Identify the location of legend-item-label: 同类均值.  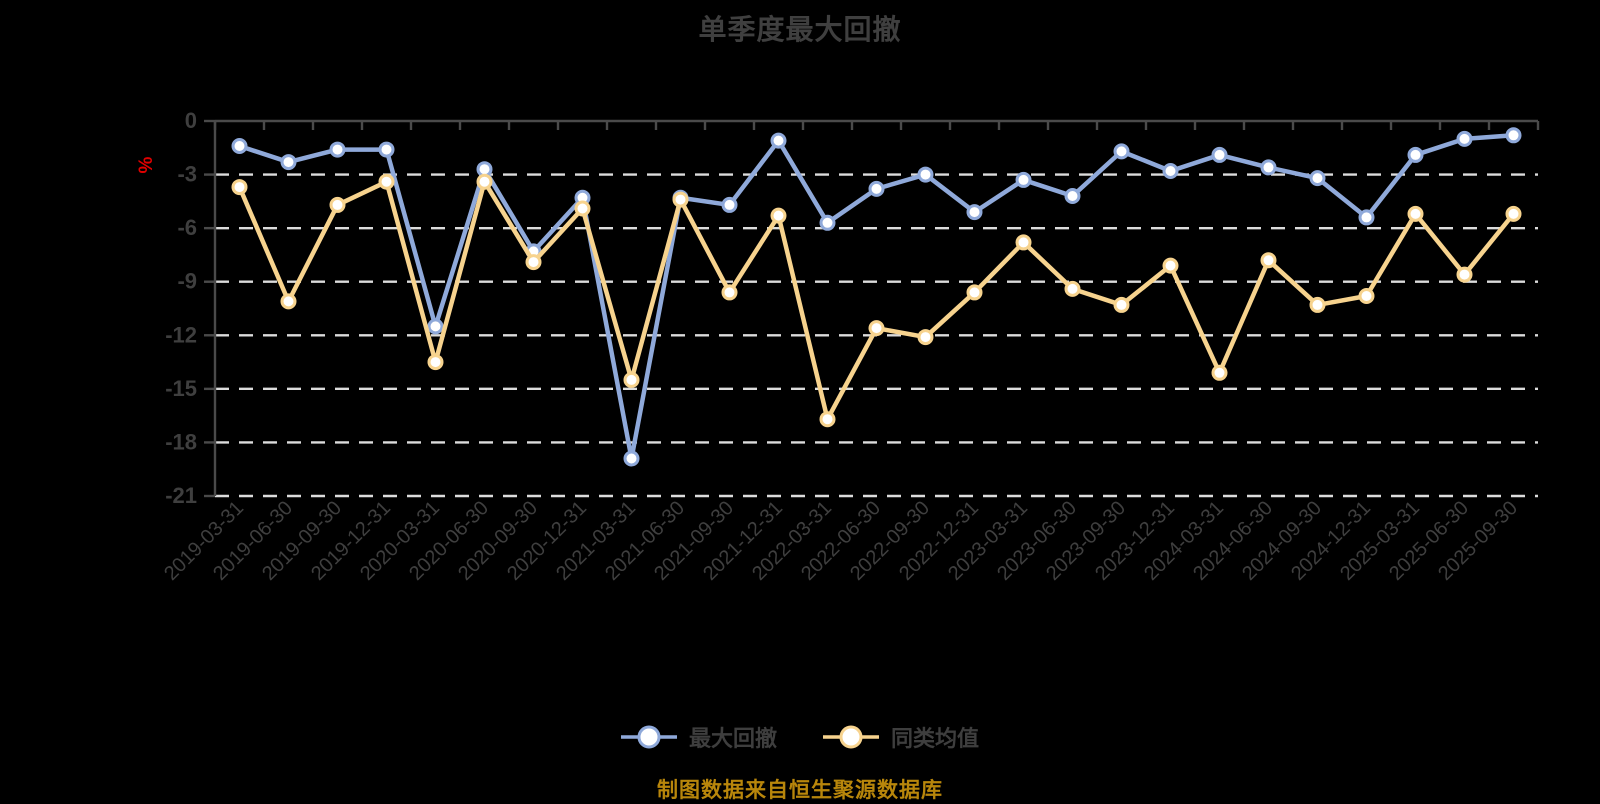
(935, 738).